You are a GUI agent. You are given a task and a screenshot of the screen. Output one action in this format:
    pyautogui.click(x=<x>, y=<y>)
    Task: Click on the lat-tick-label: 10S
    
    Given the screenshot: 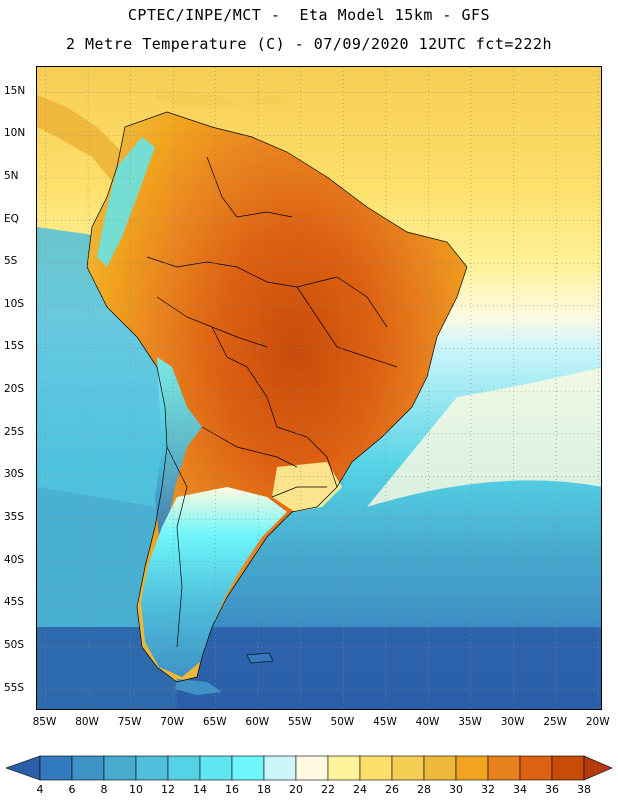 What is the action you would take?
    pyautogui.click(x=14, y=303)
    